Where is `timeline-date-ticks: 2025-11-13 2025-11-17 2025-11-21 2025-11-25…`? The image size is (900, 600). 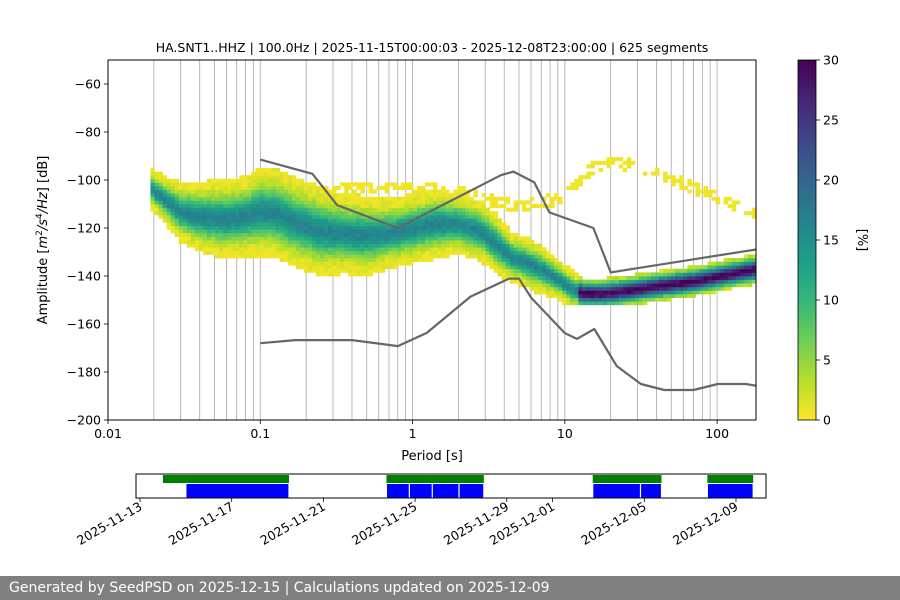 timeline-date-ticks: 2025-11-13 2025-11-17 2025-11-21 2025-11-25… is located at coordinates (407, 523).